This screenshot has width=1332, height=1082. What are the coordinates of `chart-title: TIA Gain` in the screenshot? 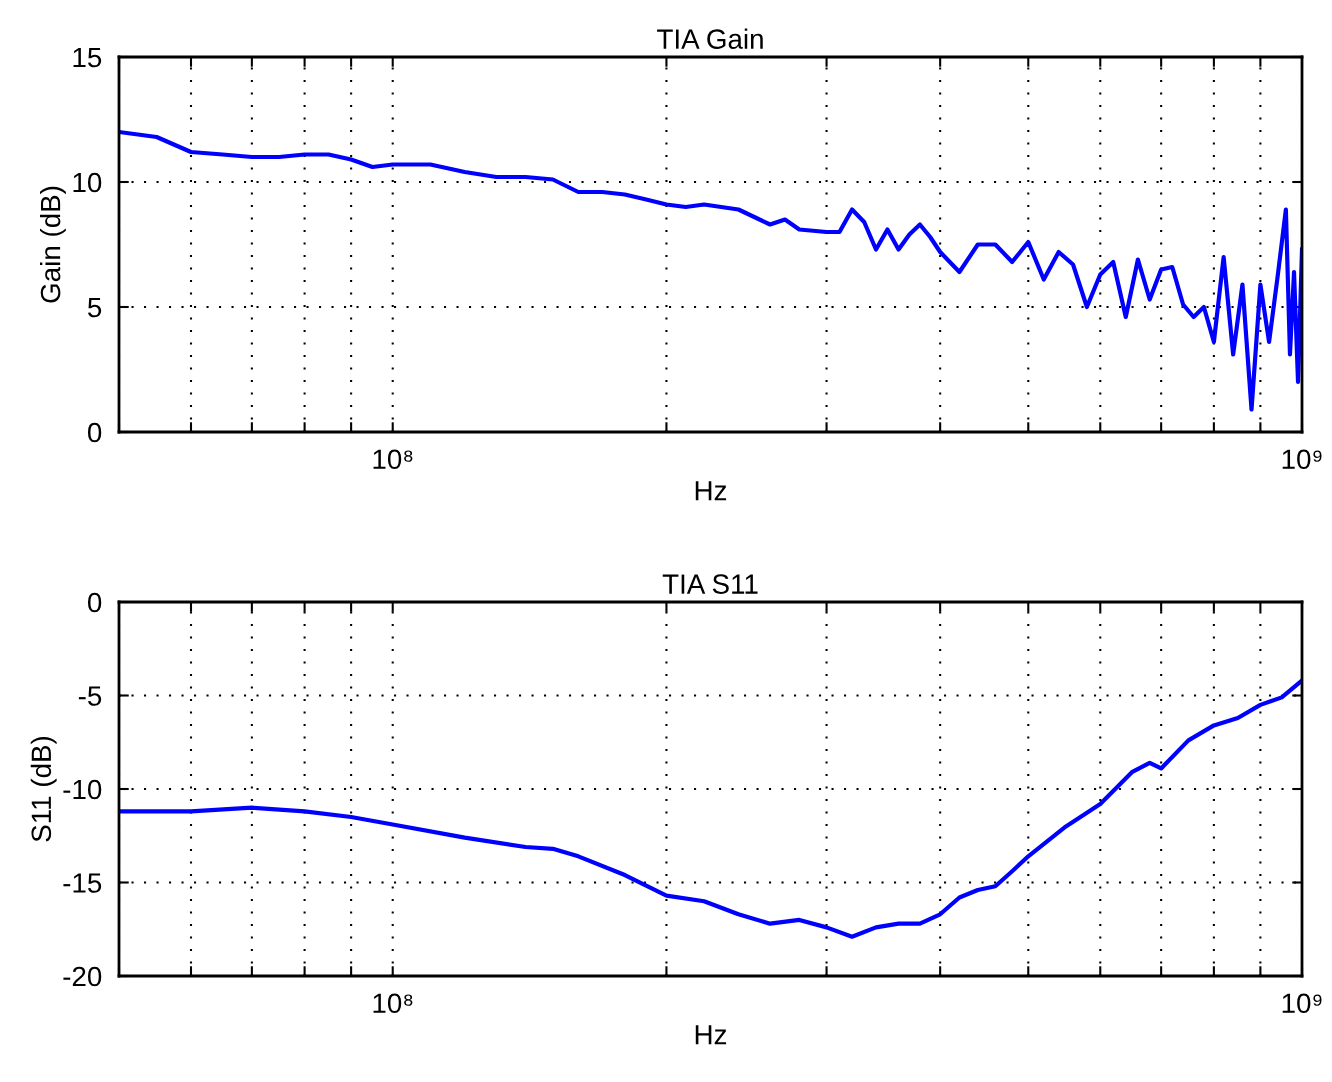 It's located at (710, 38).